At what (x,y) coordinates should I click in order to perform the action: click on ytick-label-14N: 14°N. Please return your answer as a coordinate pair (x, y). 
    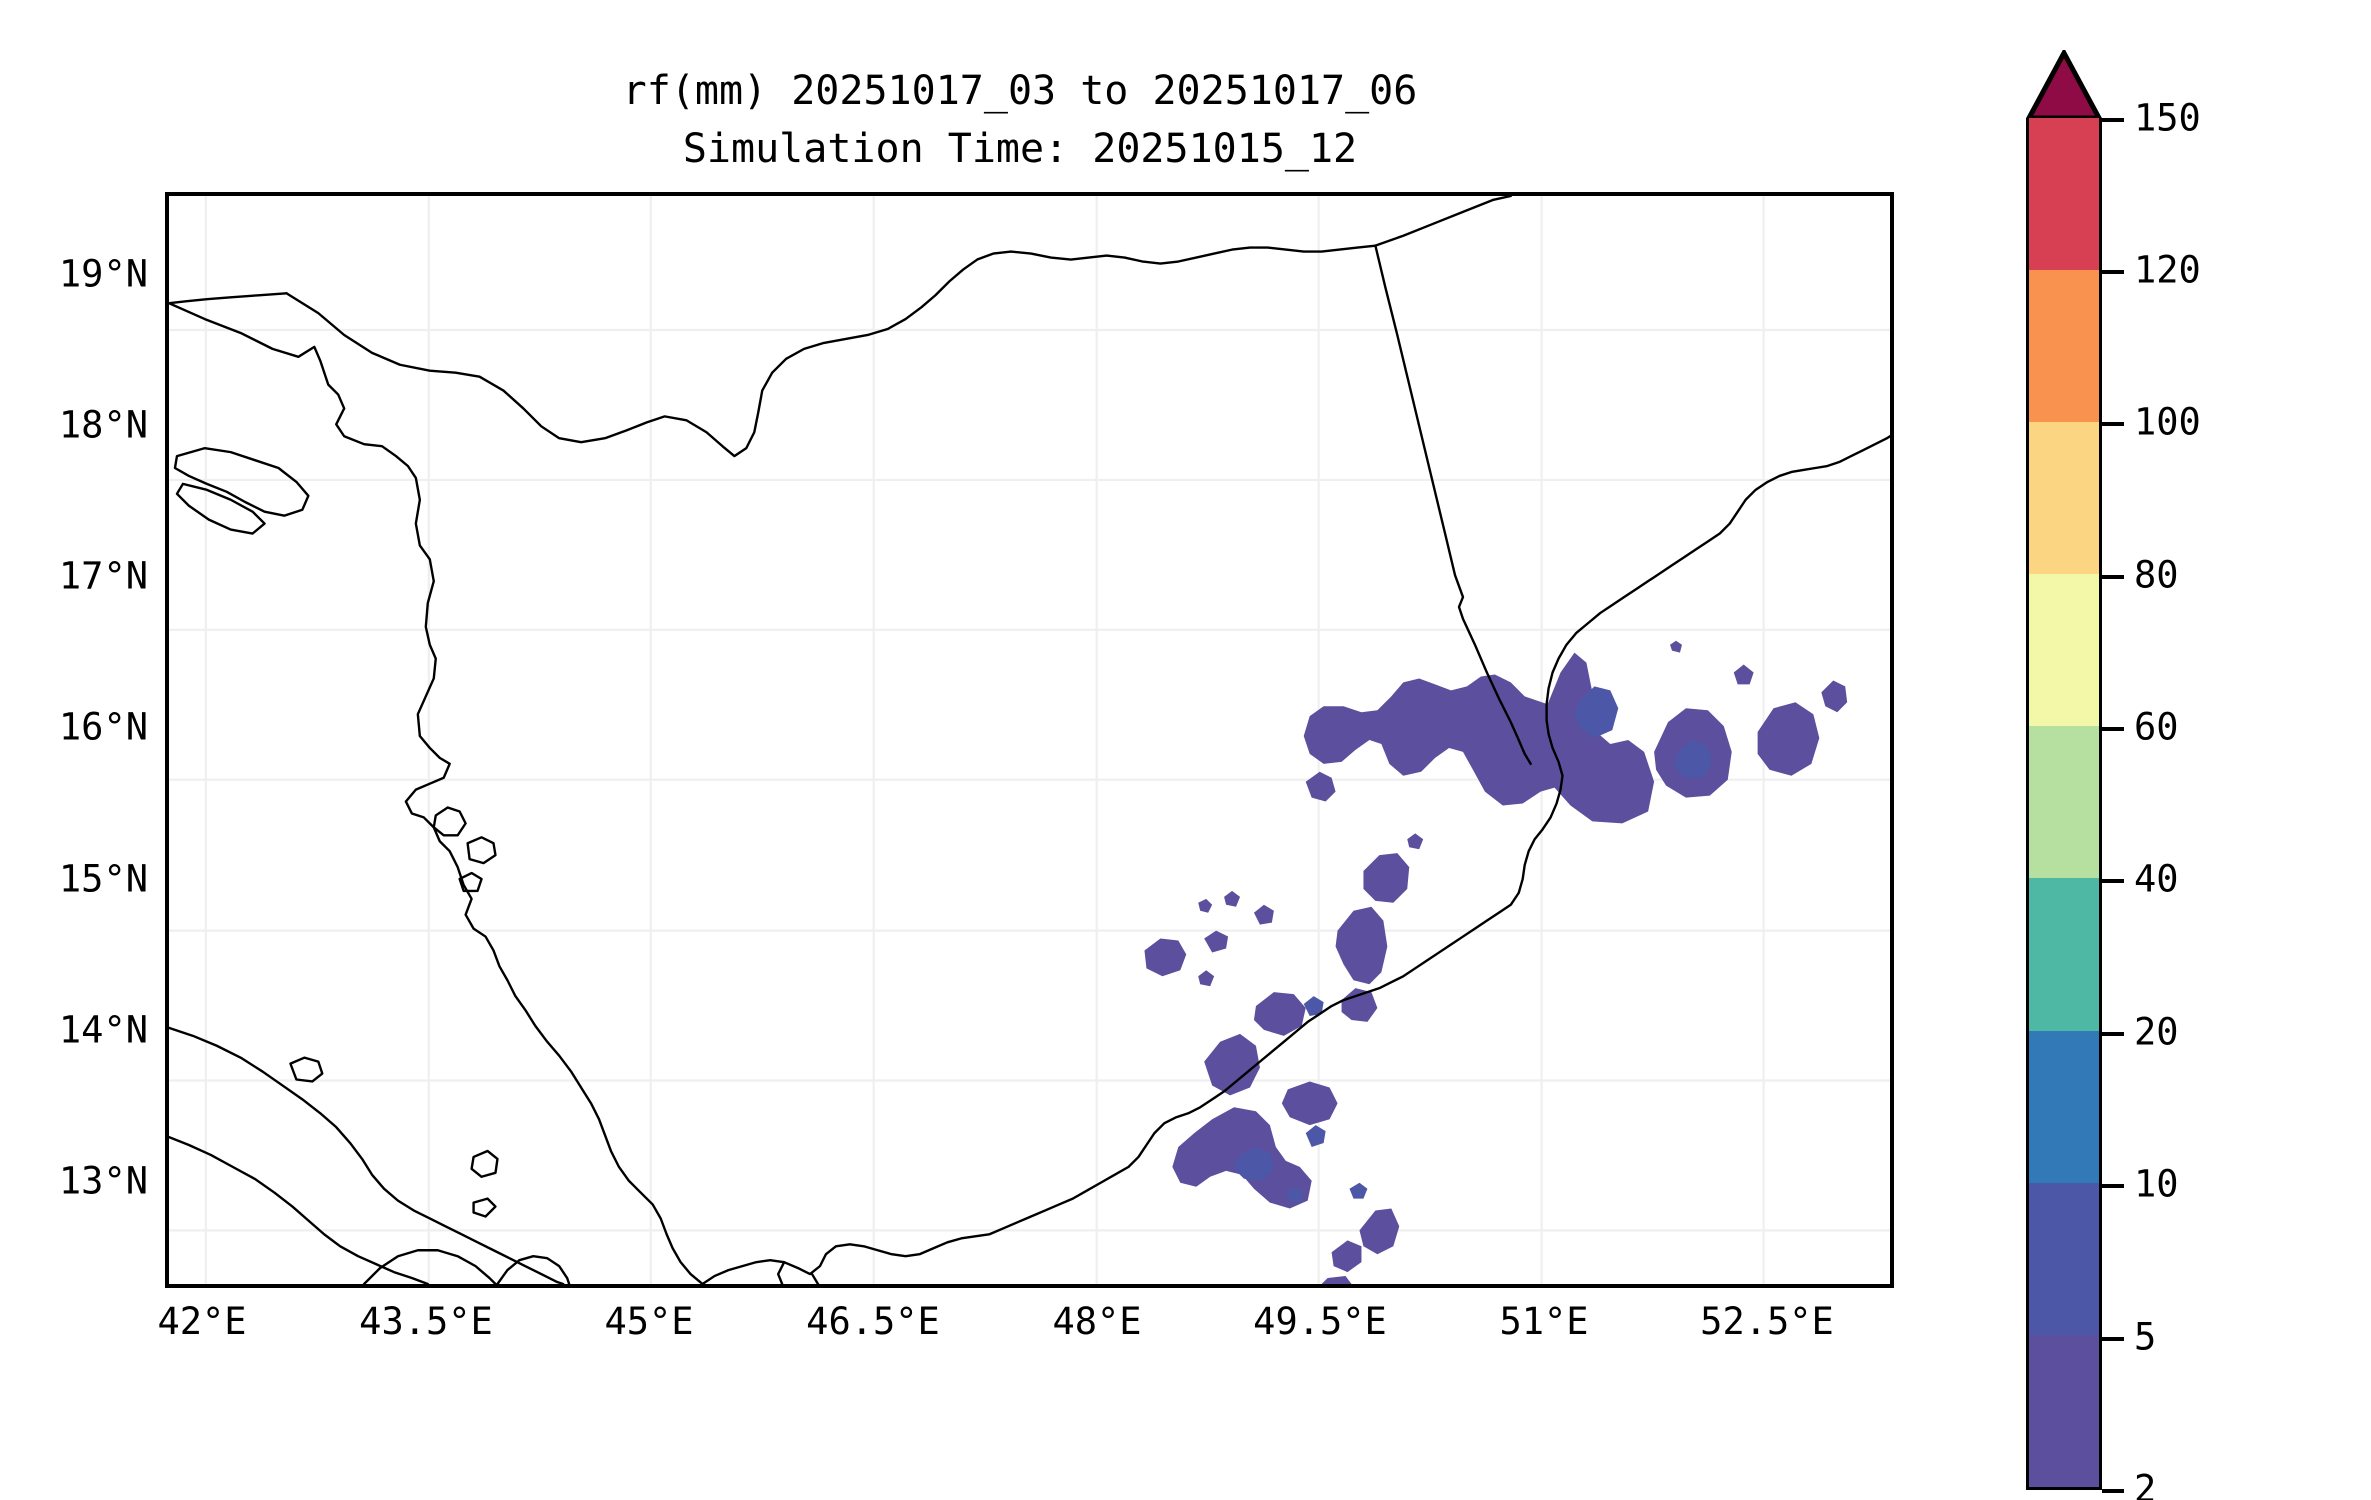
    Looking at the image, I should click on (103, 1030).